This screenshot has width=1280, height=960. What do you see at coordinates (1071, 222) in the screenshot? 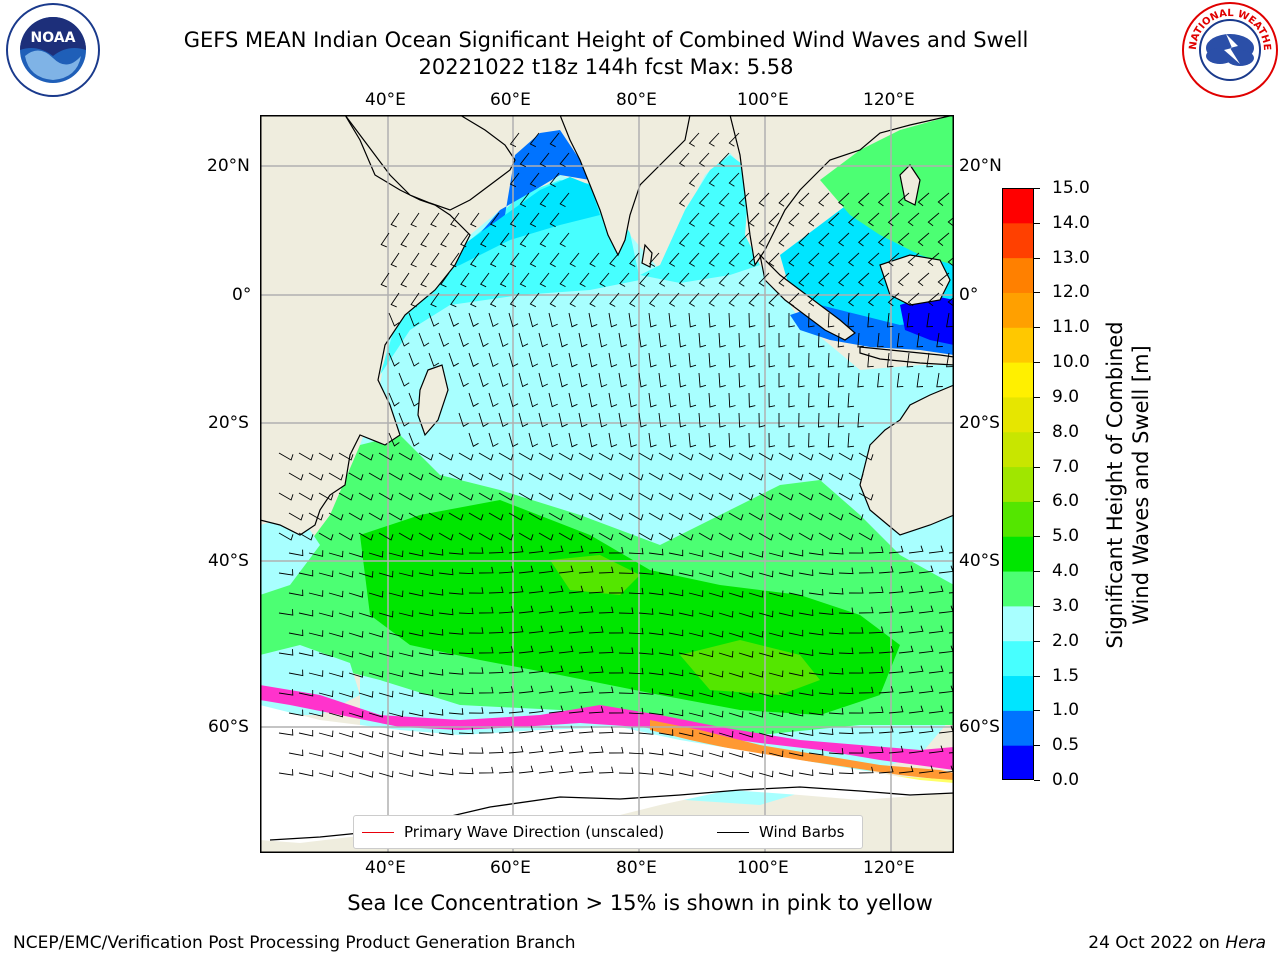
I see `colorbar-tick-label: 14.0` at bounding box center [1071, 222].